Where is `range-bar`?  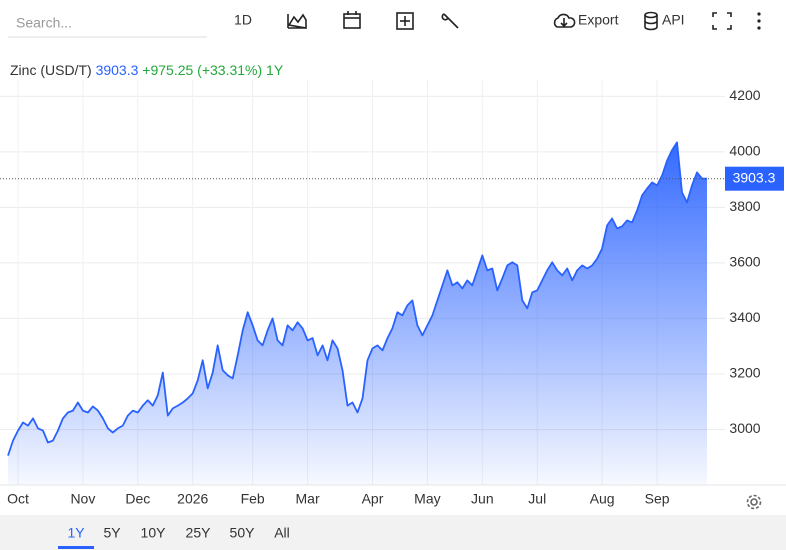 range-bar is located at coordinates (393, 532).